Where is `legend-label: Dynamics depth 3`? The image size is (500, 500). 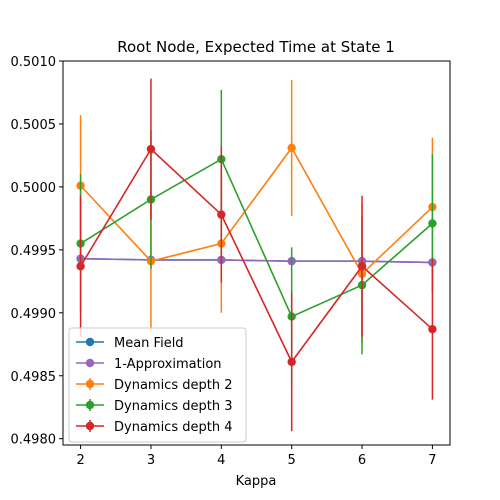 legend-label: Dynamics depth 3 is located at coordinates (173, 406).